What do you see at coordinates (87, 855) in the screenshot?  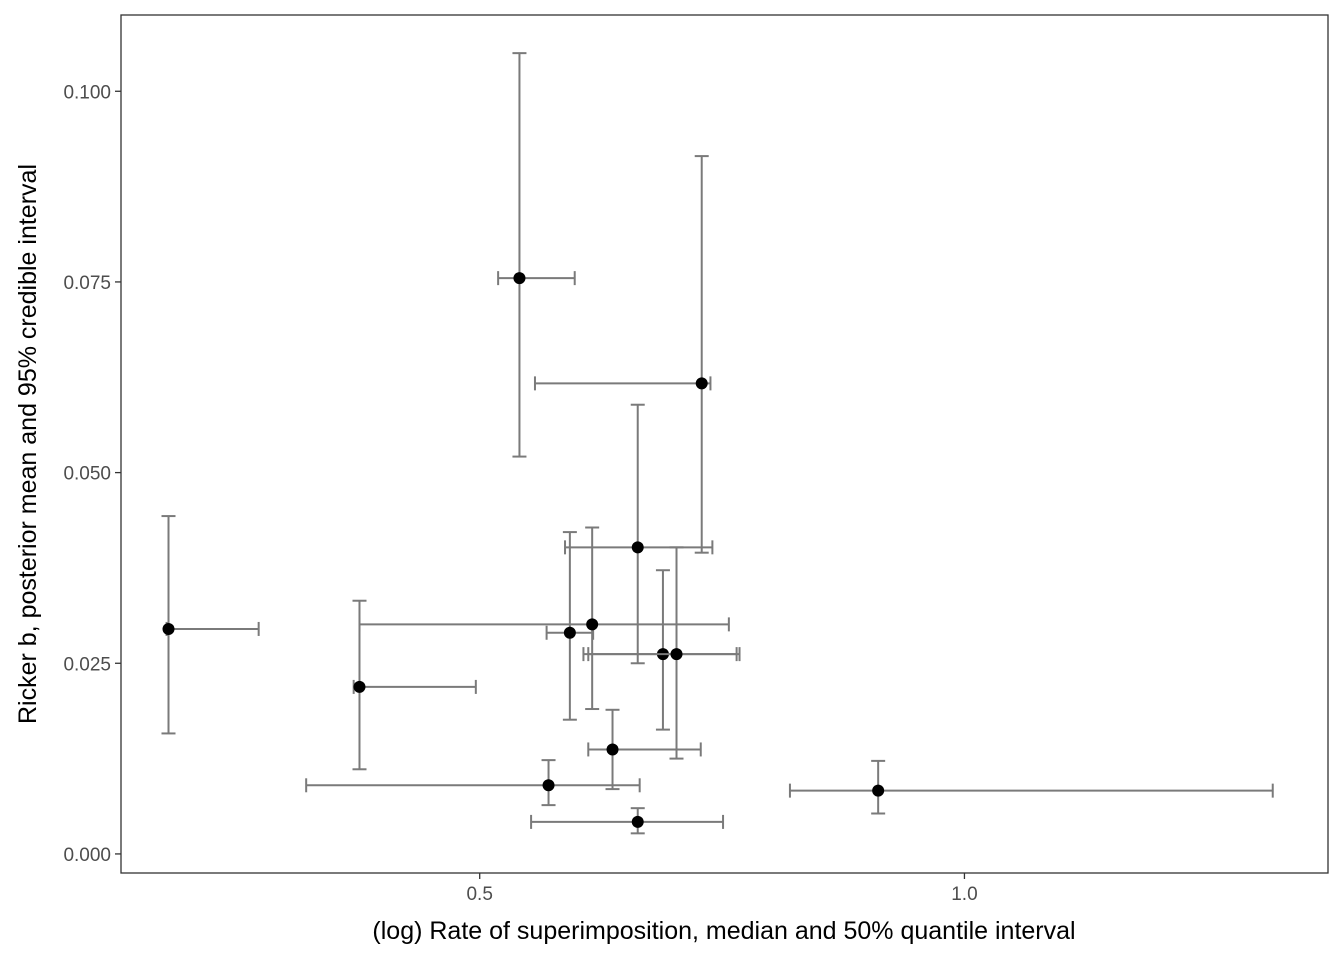 I see `y-tick-label: 0.000` at bounding box center [87, 855].